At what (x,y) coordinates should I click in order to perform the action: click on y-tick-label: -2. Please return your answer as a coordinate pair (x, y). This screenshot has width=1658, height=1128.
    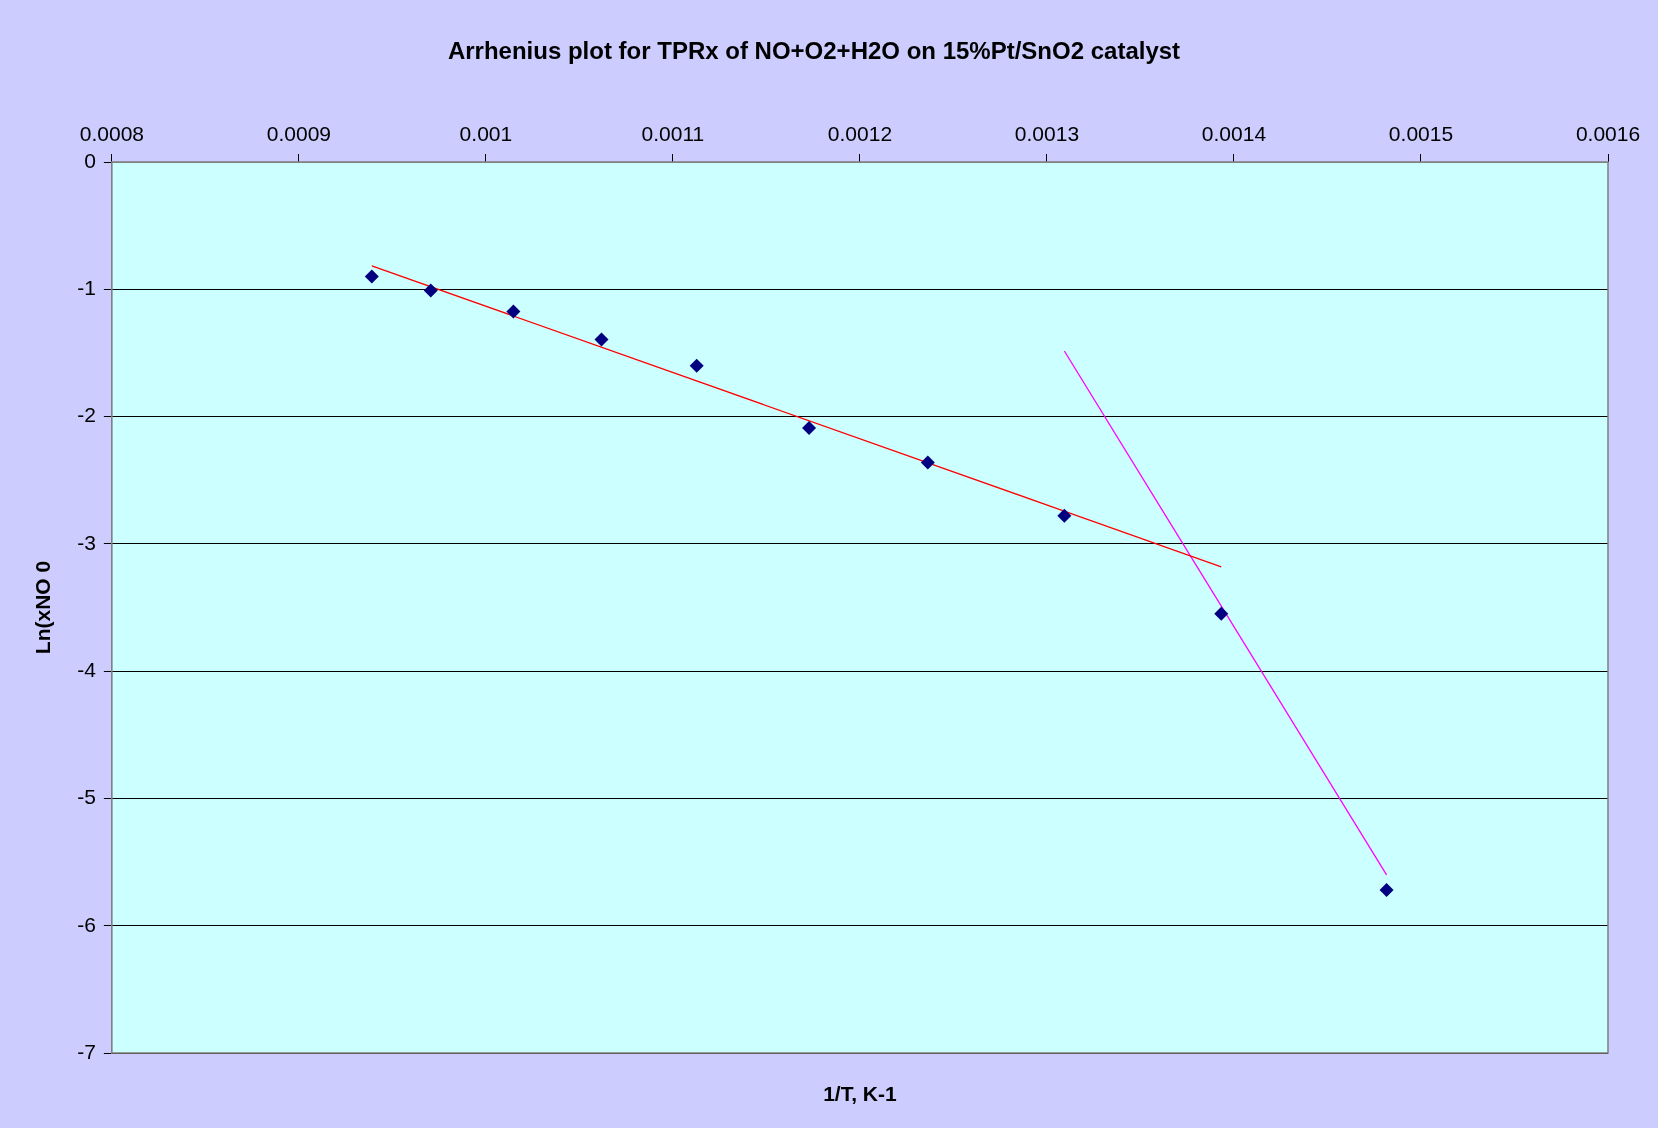
    Looking at the image, I should click on (86, 415).